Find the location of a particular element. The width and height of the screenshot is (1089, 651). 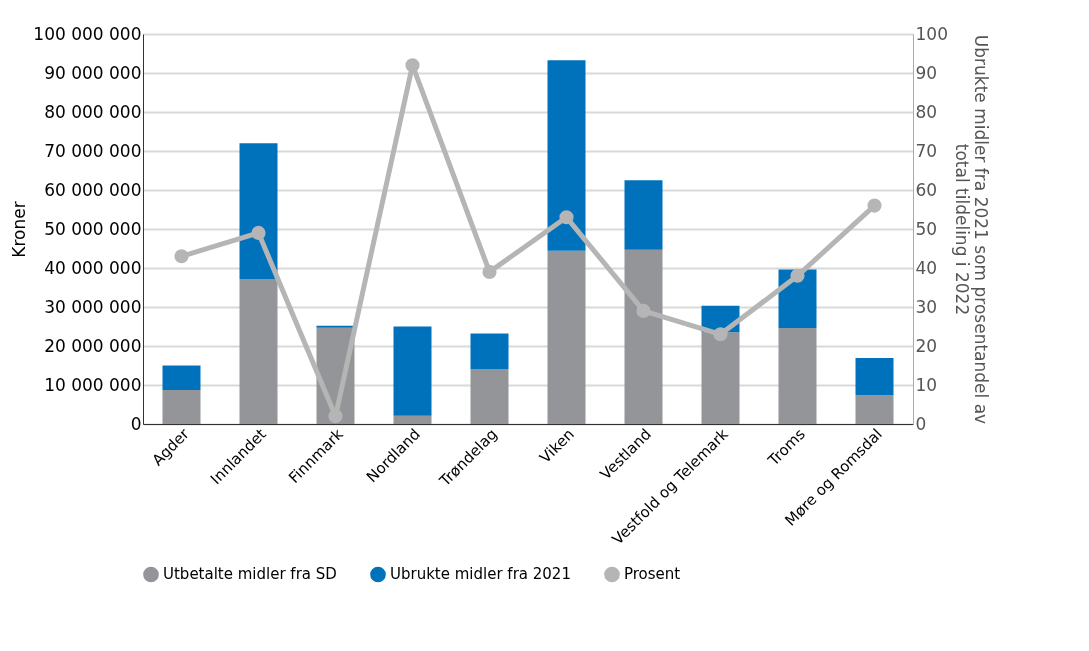

y-tick-label: 0 is located at coordinates (136, 423).